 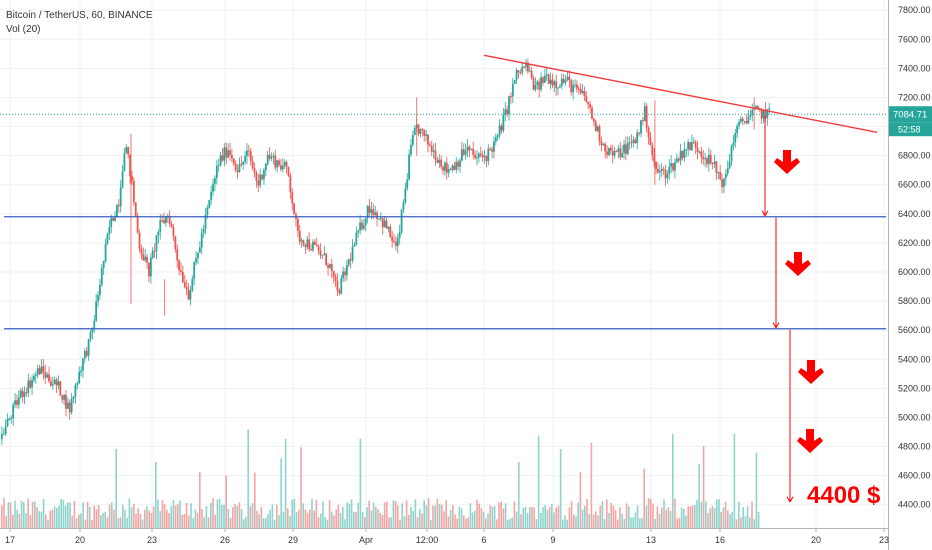 What do you see at coordinates (914, 156) in the screenshot?
I see `price-tick-label: 6800.00` at bounding box center [914, 156].